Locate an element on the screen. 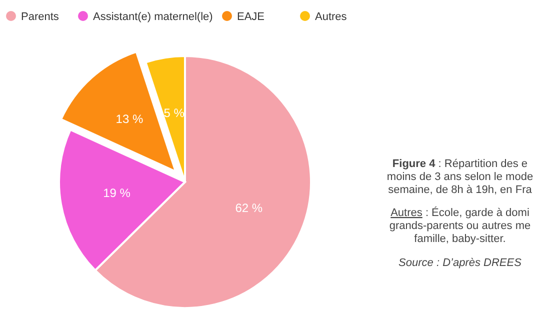 The width and height of the screenshot is (552, 335). text: Autres : École, garde à domi is located at coordinates (460, 212).